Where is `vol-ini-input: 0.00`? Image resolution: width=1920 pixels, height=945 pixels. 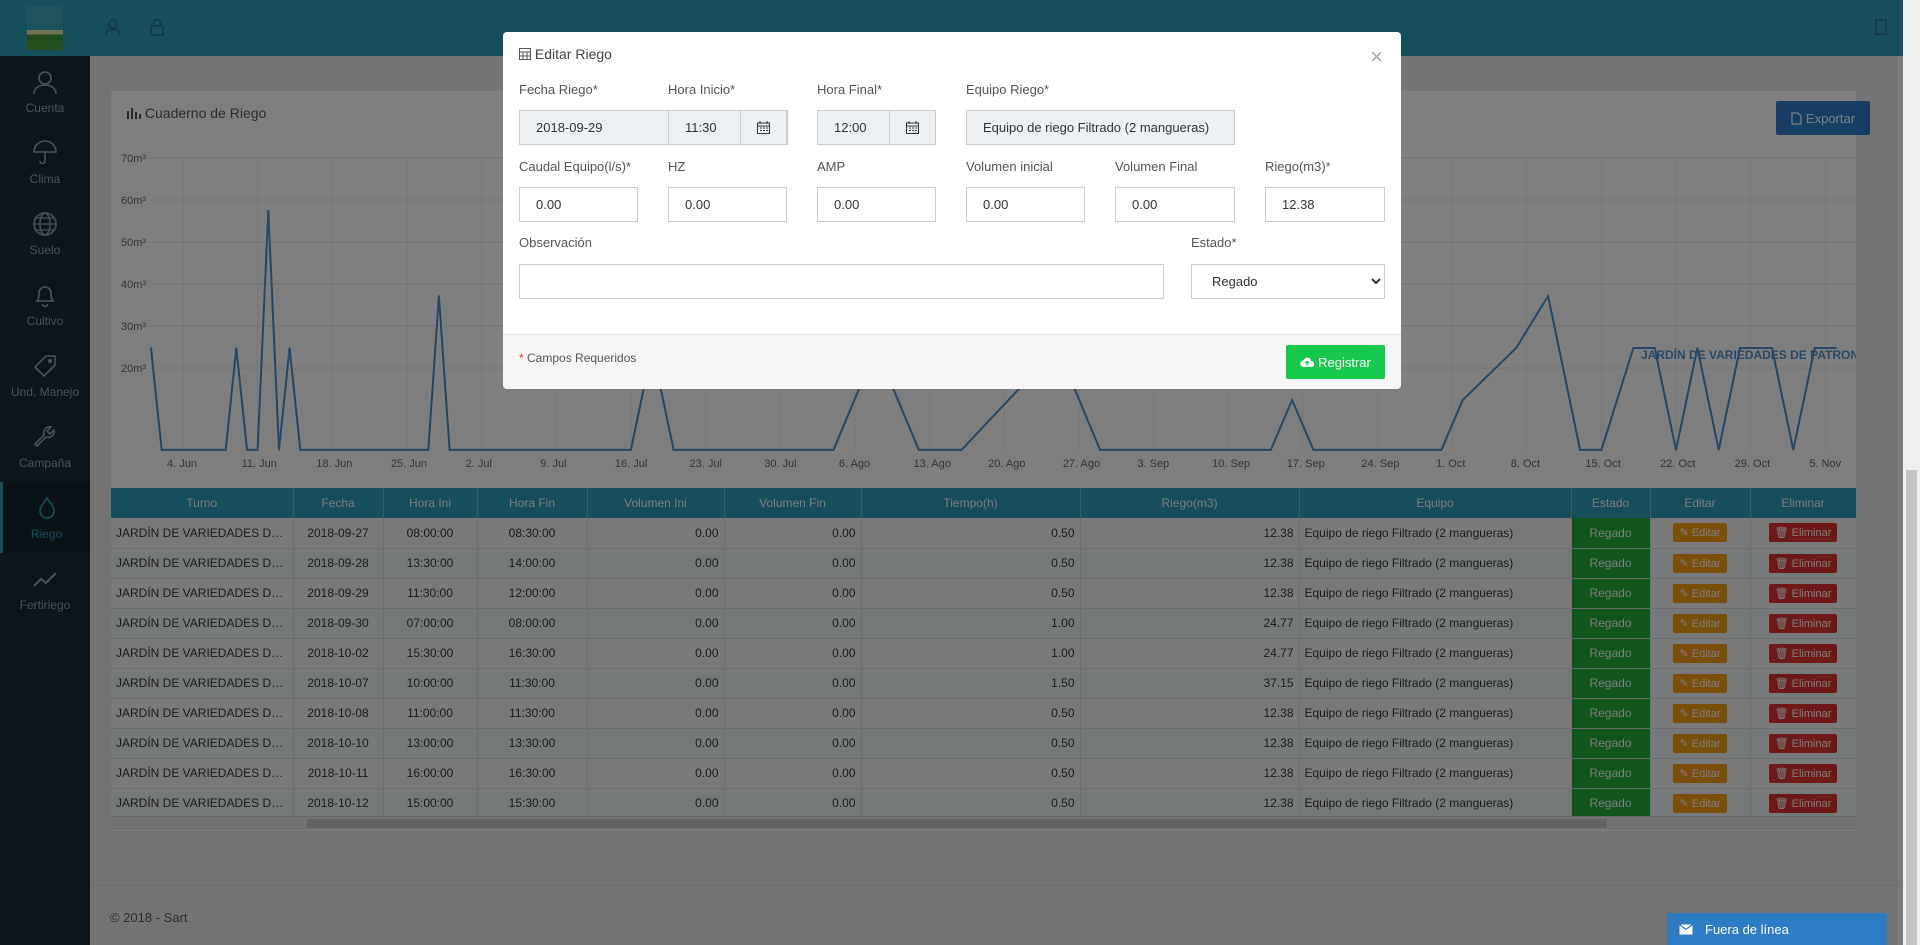 vol-ini-input: 0.00 is located at coordinates (1025, 204).